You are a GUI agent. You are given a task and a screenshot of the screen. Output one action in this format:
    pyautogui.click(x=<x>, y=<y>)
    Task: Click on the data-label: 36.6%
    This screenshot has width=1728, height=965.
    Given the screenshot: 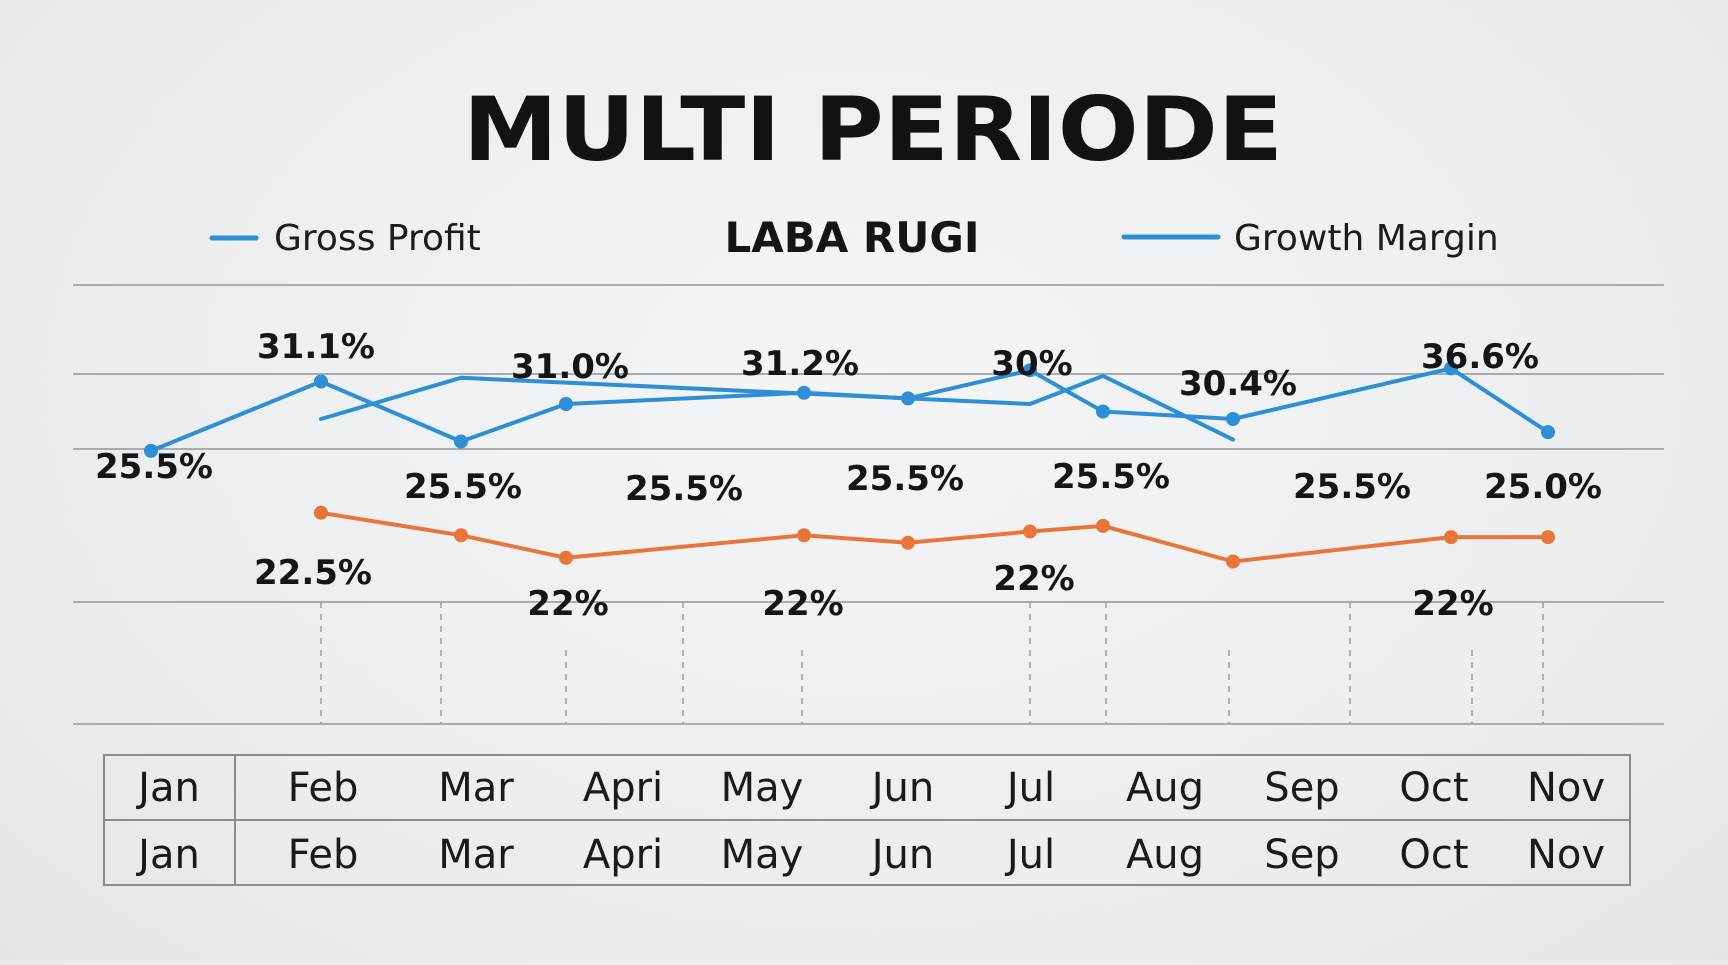 What is the action you would take?
    pyautogui.click(x=1480, y=357)
    